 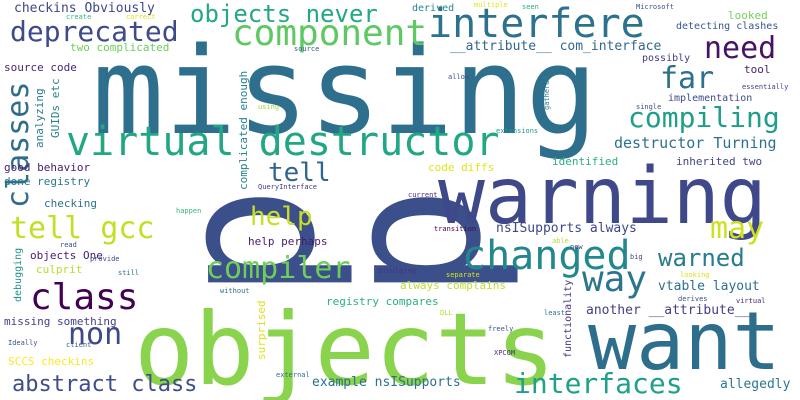 I want to click on word-cloud-word: transition, so click(x=455, y=229).